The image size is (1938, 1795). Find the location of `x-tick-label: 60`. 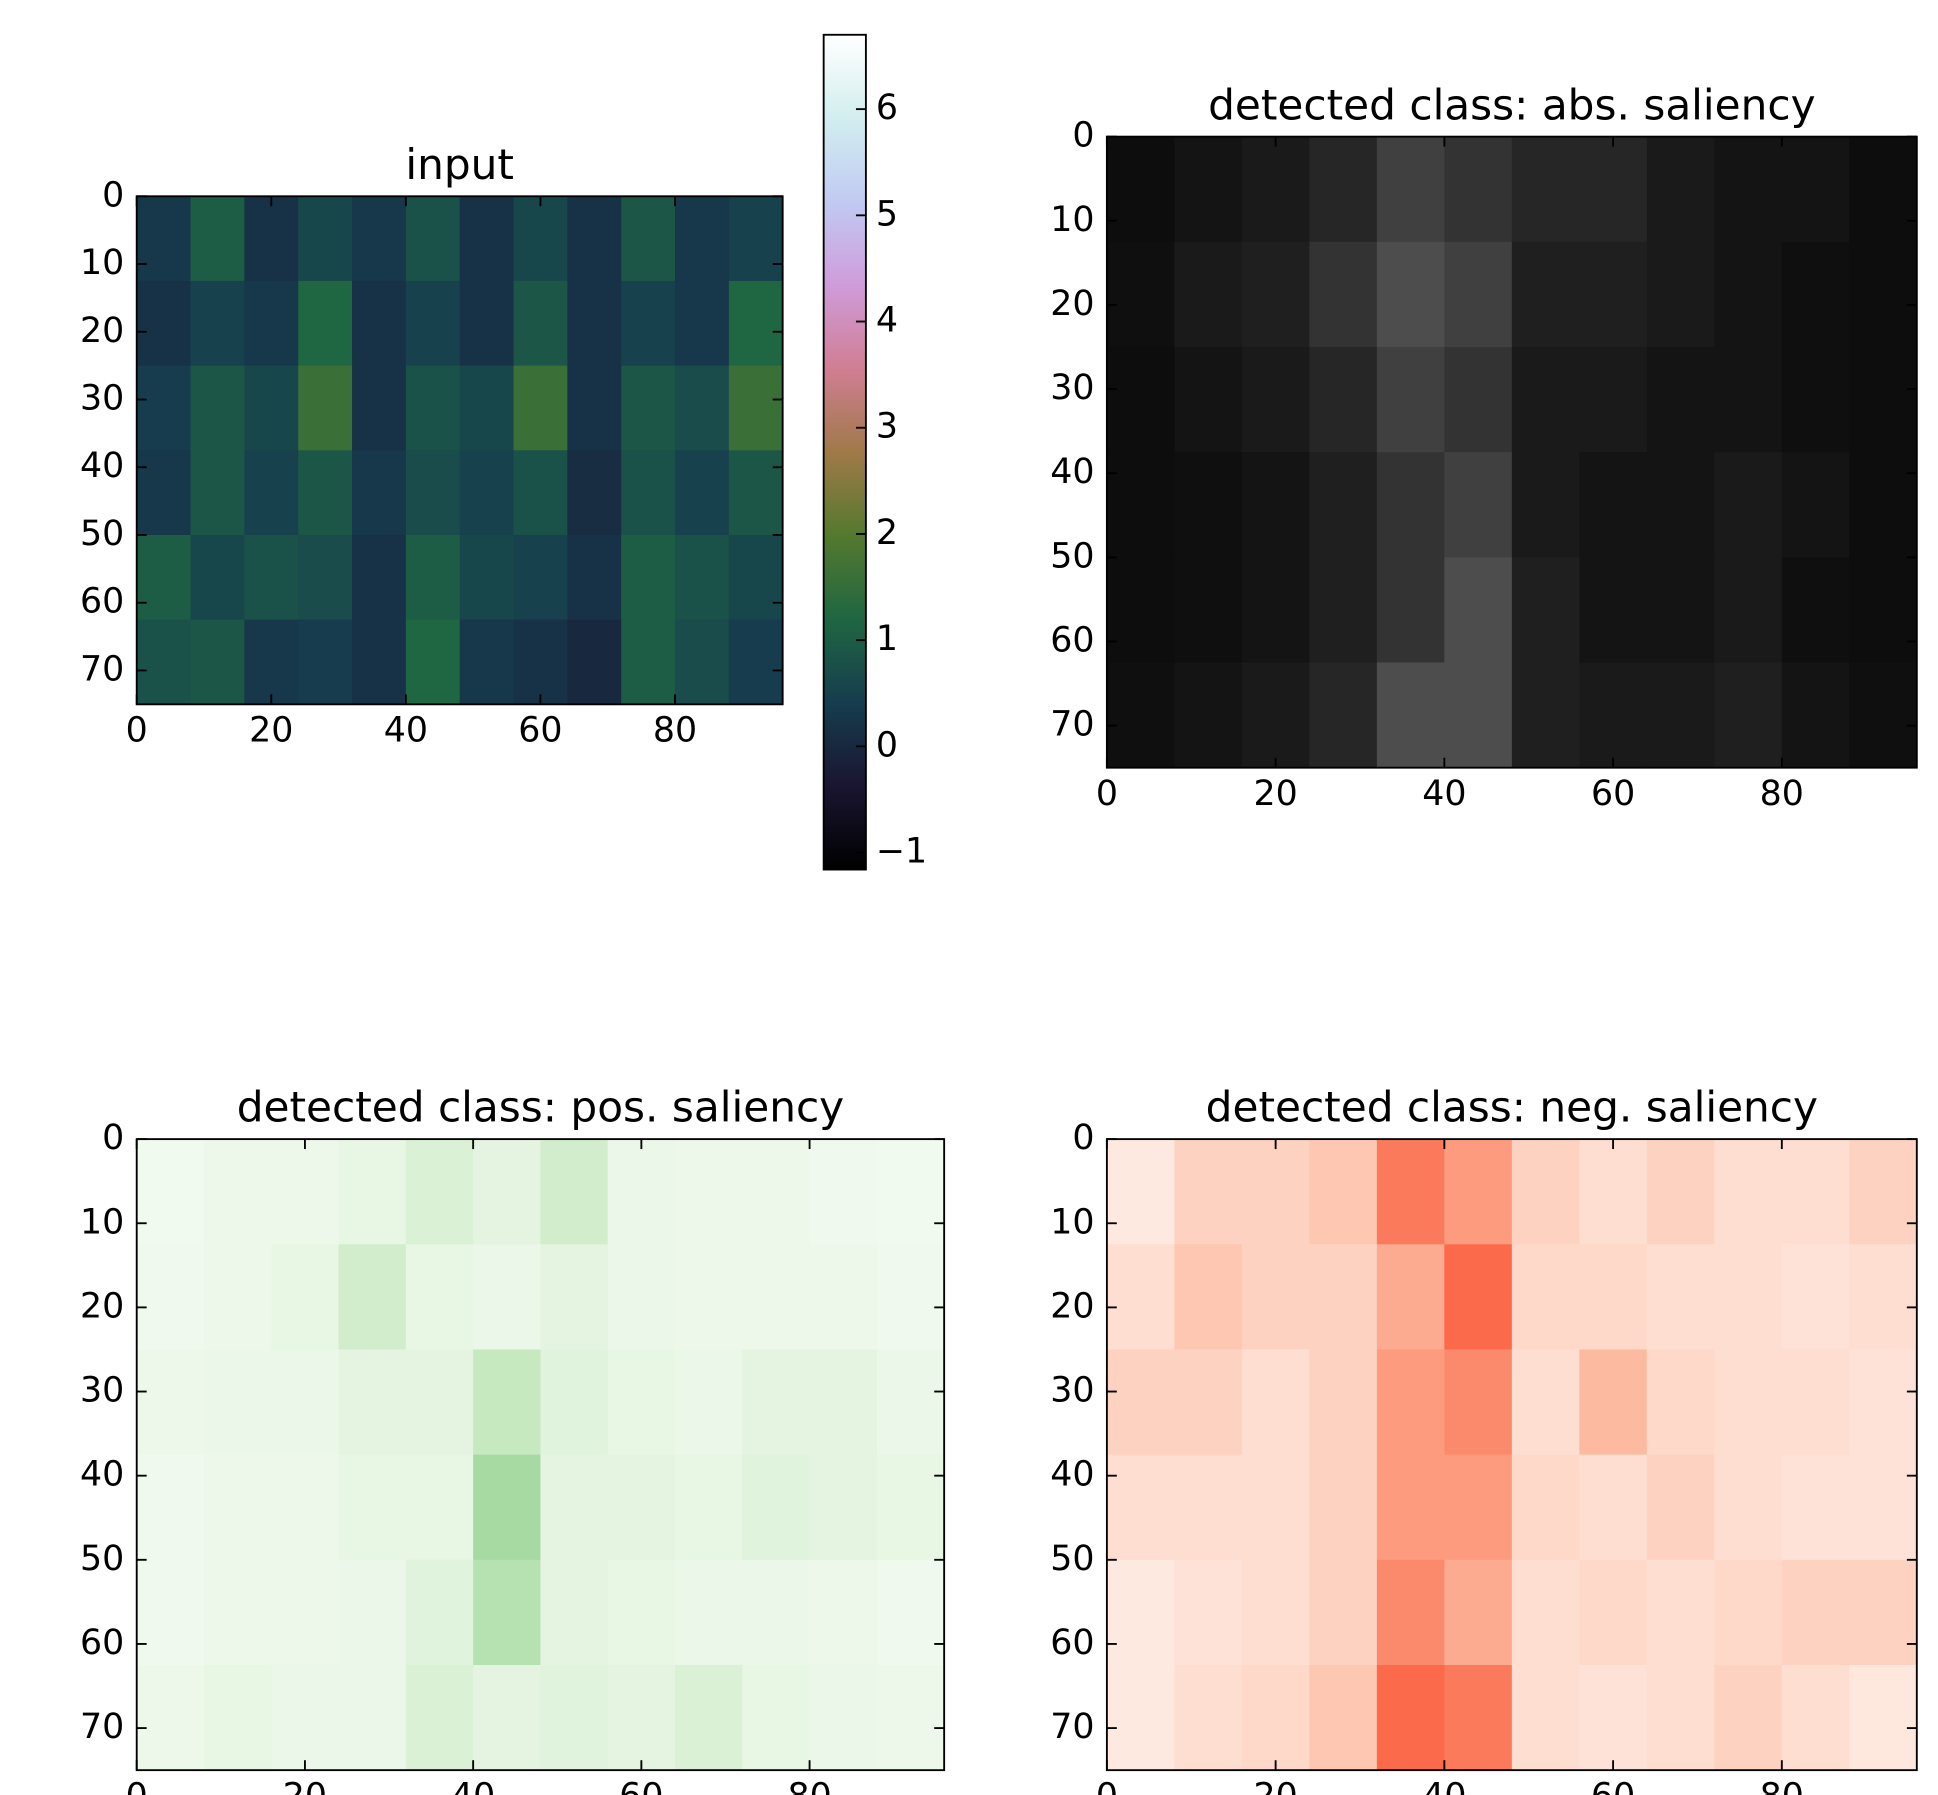

x-tick-label: 60 is located at coordinates (641, 1785).